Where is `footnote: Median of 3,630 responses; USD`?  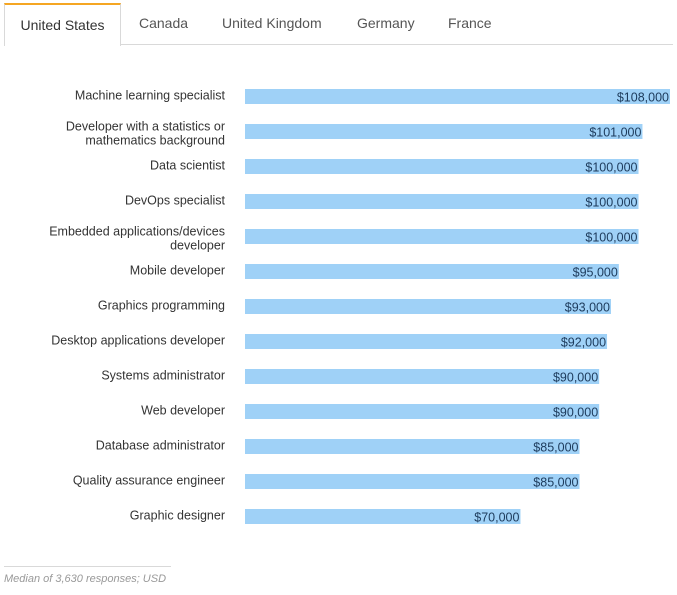 footnote: Median of 3,630 responses; USD is located at coordinates (85, 579).